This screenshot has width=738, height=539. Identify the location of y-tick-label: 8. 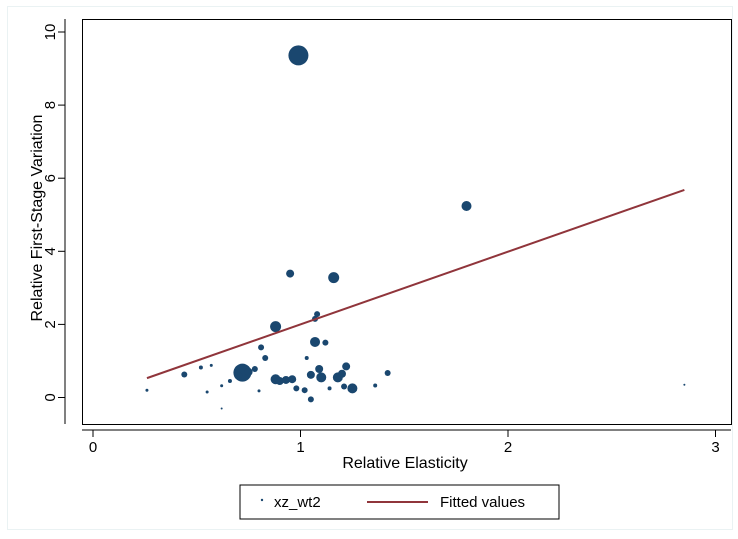
(50, 105).